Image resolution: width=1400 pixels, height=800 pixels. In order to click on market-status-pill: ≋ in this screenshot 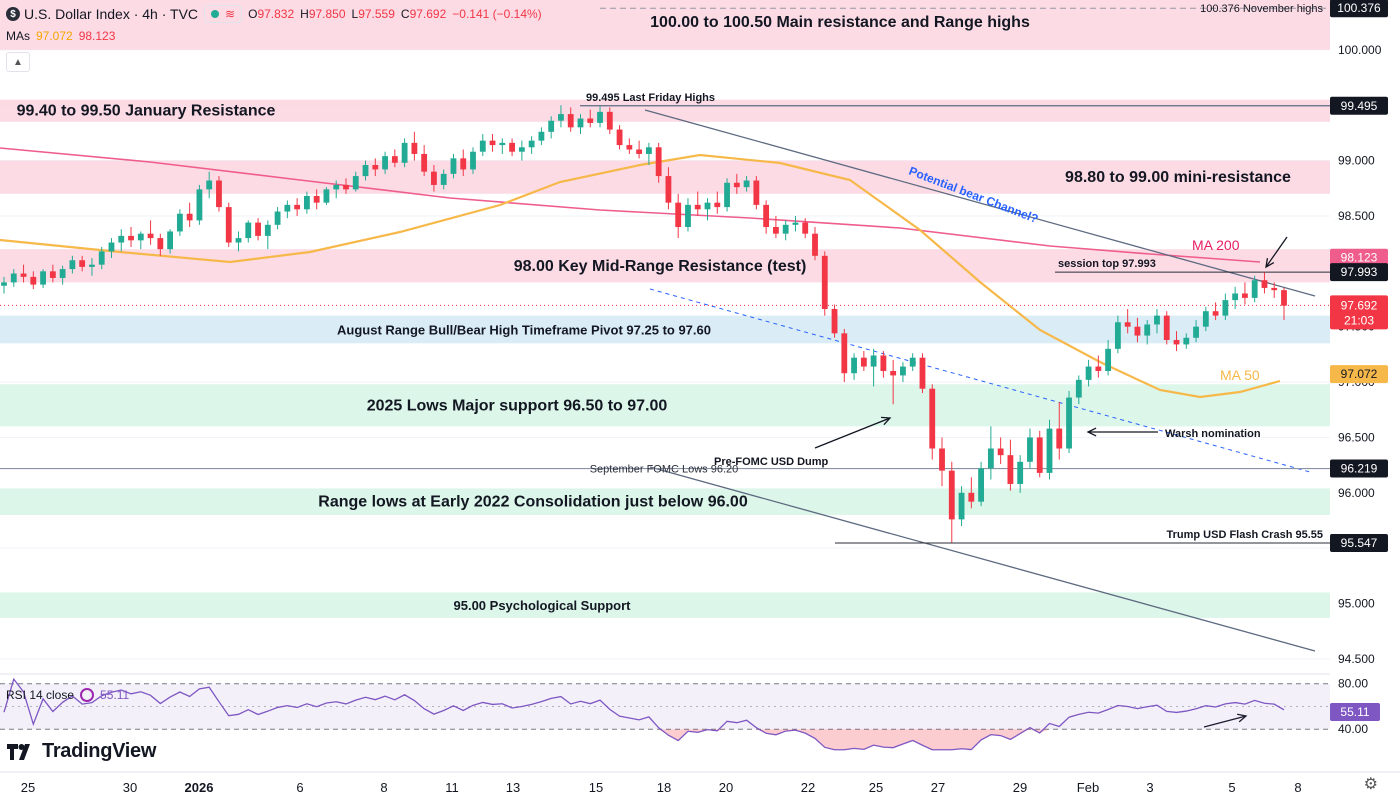, I will do `click(223, 14)`.